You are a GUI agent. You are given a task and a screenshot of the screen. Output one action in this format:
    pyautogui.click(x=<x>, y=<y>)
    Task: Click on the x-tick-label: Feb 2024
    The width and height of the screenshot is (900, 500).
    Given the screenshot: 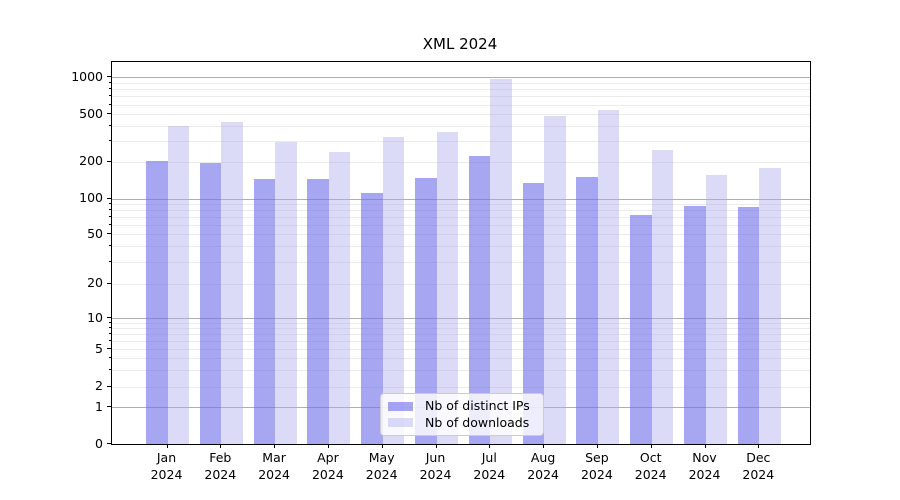 What is the action you would take?
    pyautogui.click(x=220, y=466)
    